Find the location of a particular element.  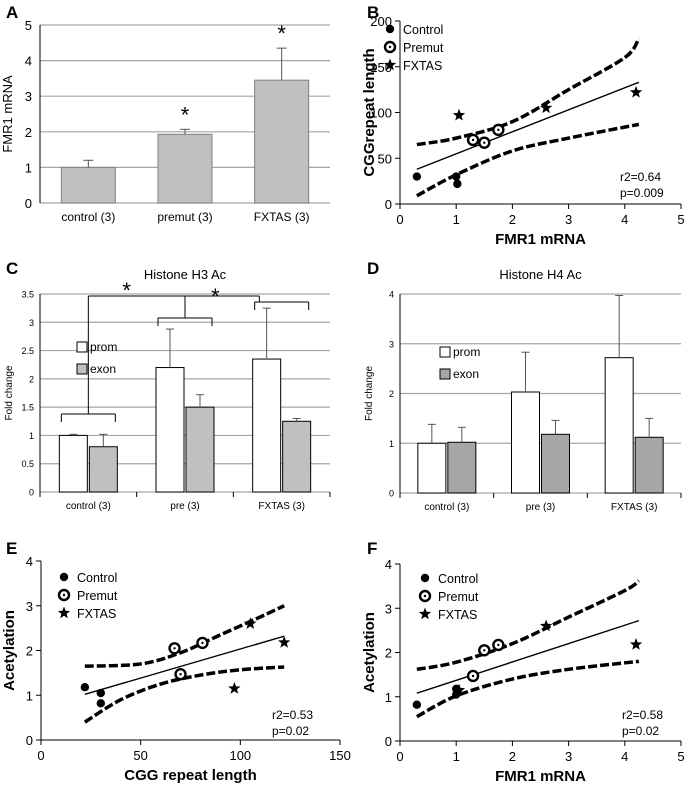

legend-marker-control is located at coordinates (390, 29).